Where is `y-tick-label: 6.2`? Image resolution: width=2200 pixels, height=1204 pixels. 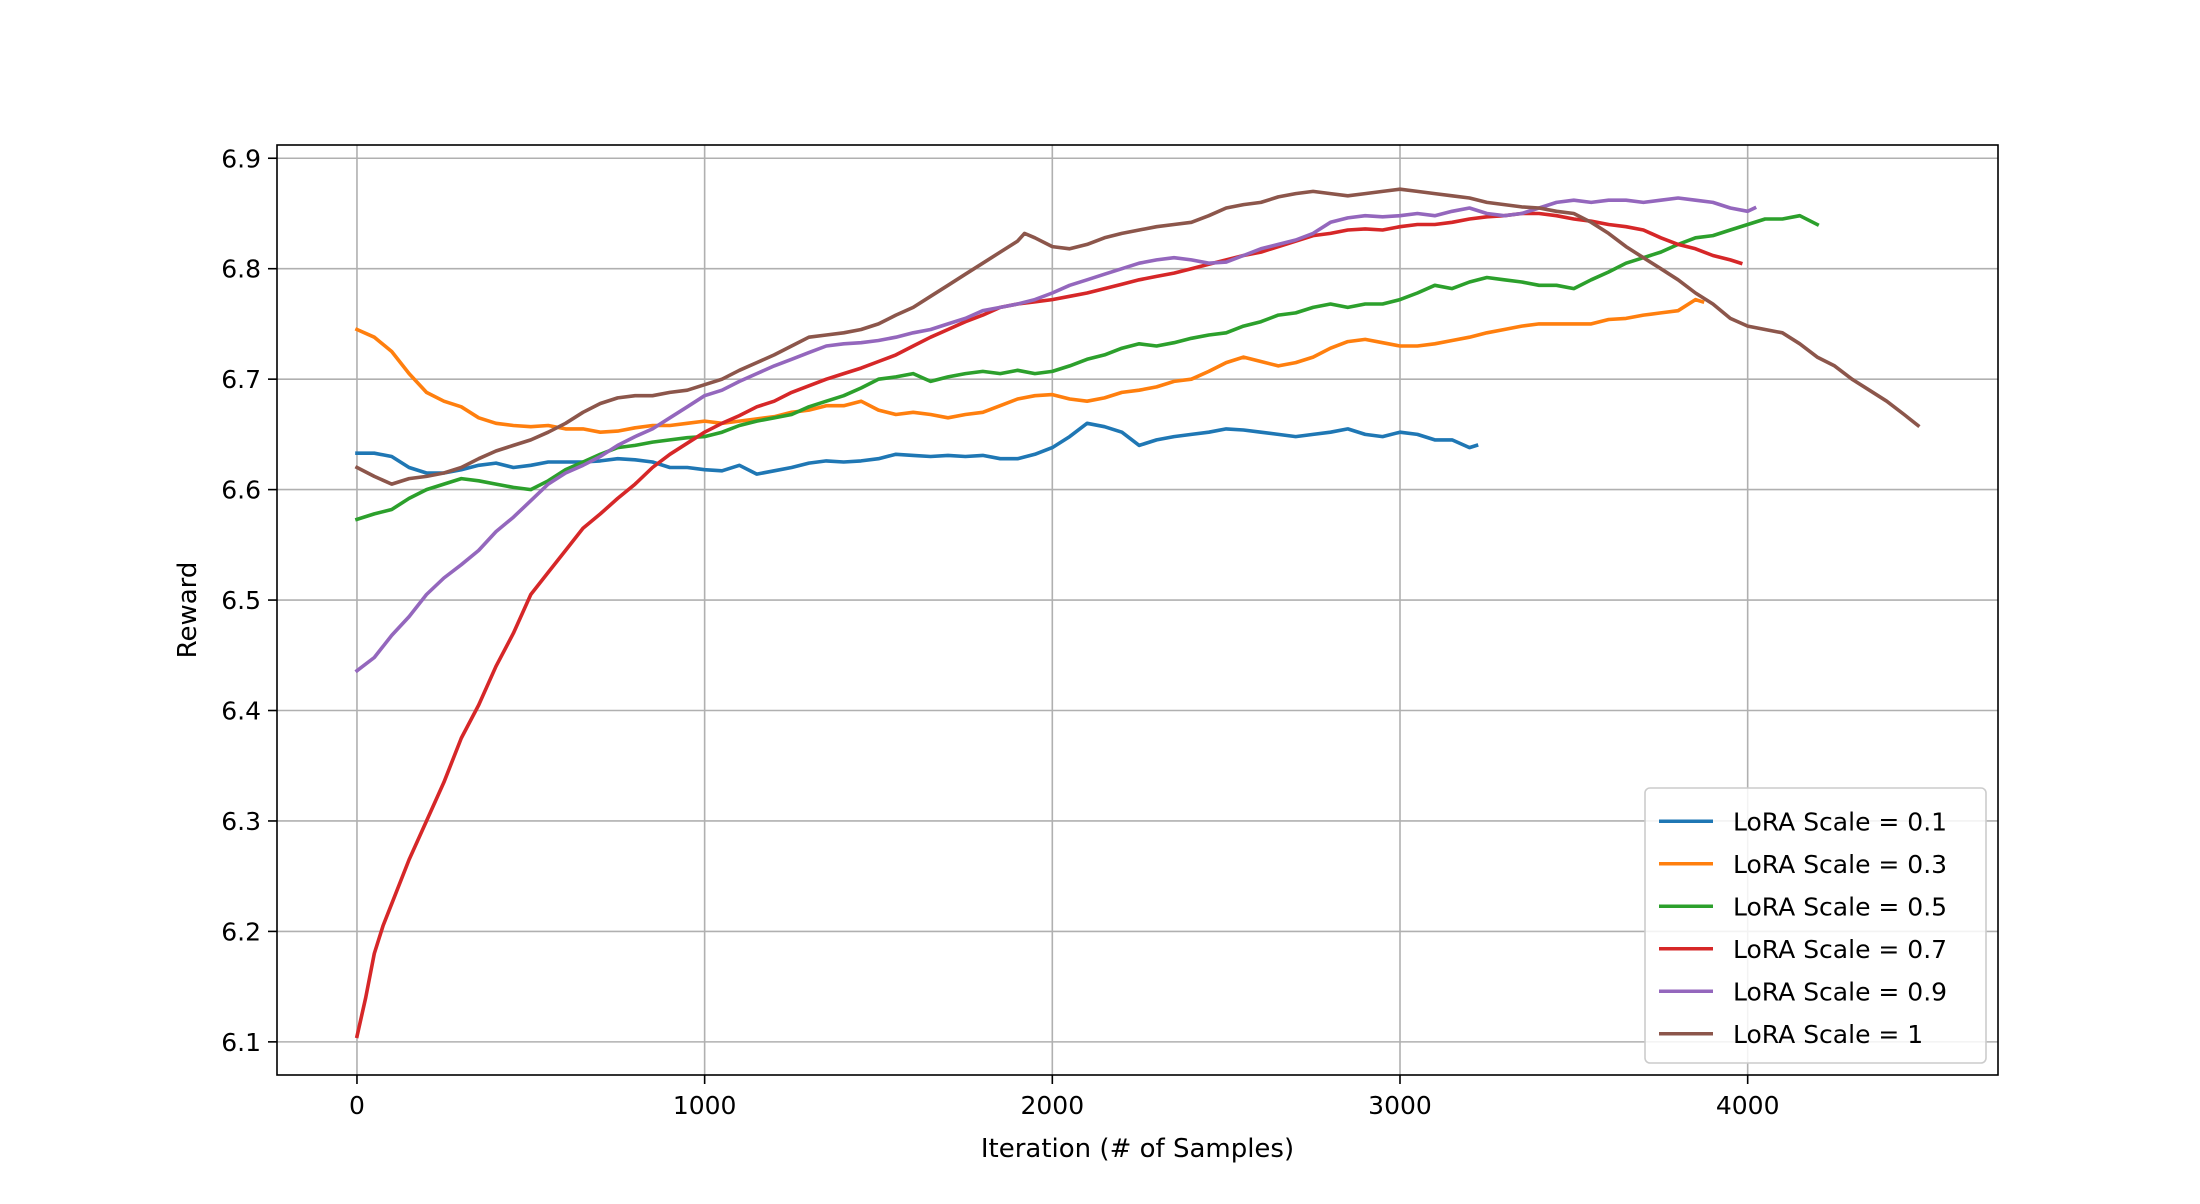 y-tick-label: 6.2 is located at coordinates (241, 931).